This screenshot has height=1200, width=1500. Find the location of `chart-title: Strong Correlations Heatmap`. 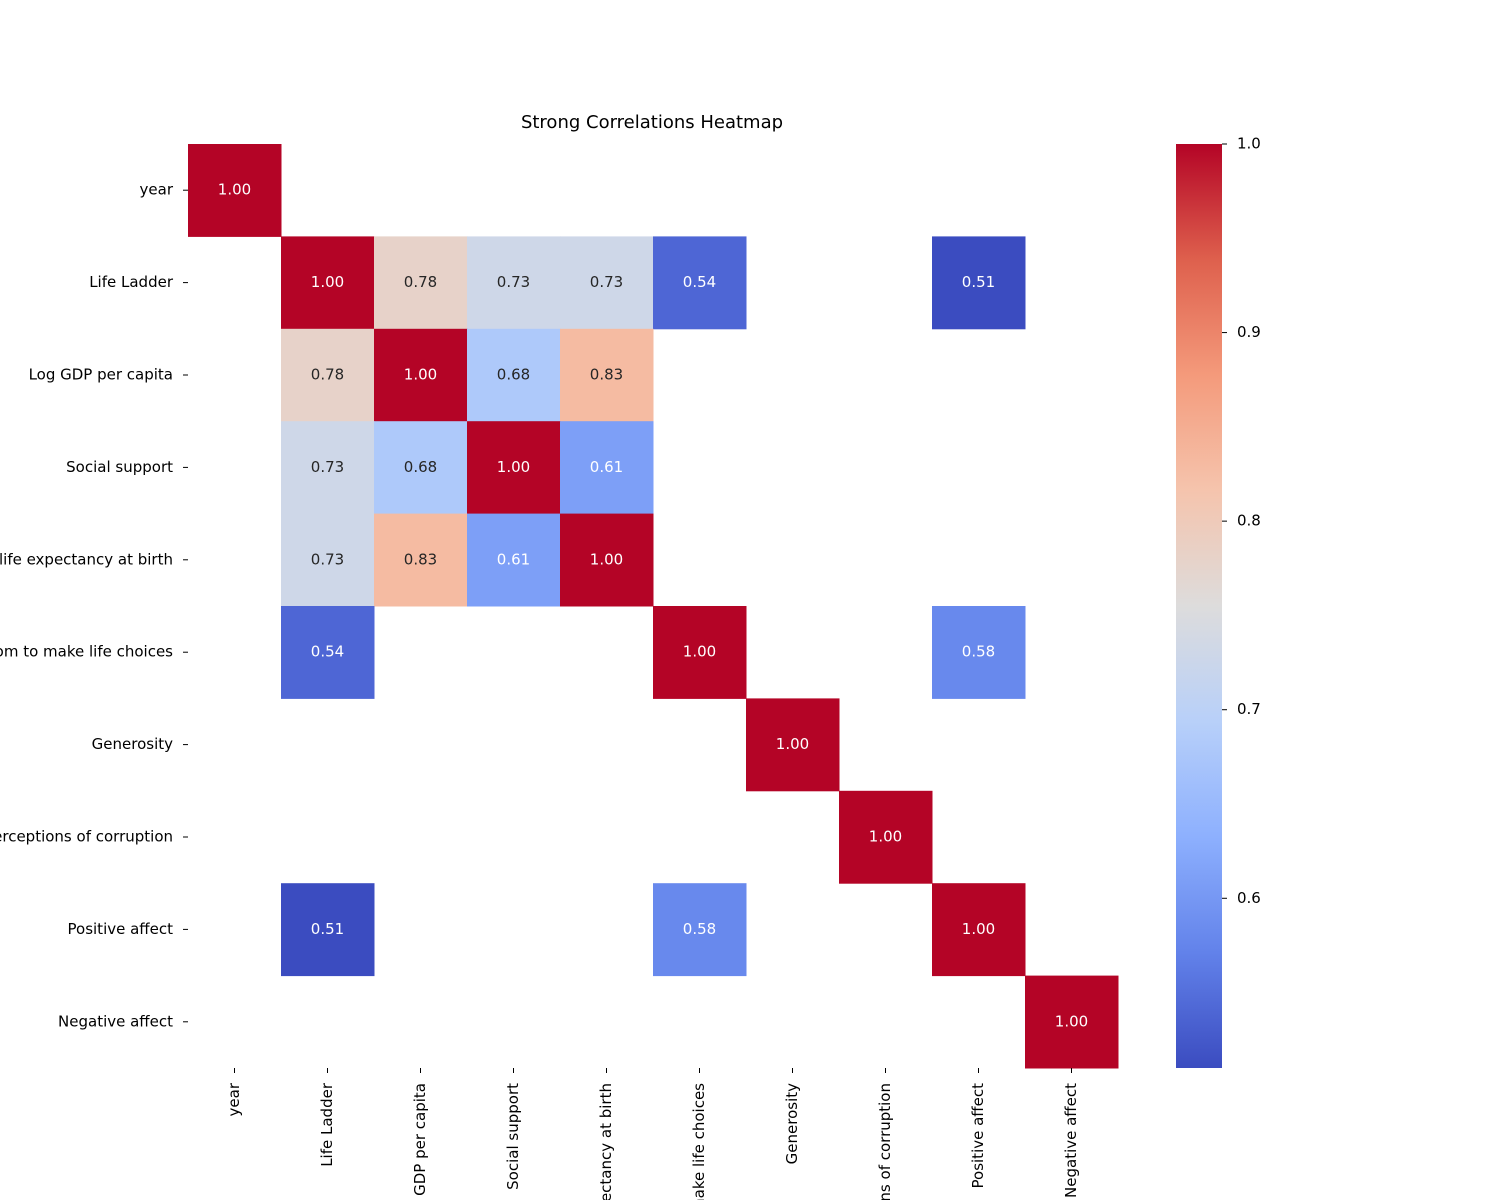

chart-title: Strong Correlations Heatmap is located at coordinates (652, 122).